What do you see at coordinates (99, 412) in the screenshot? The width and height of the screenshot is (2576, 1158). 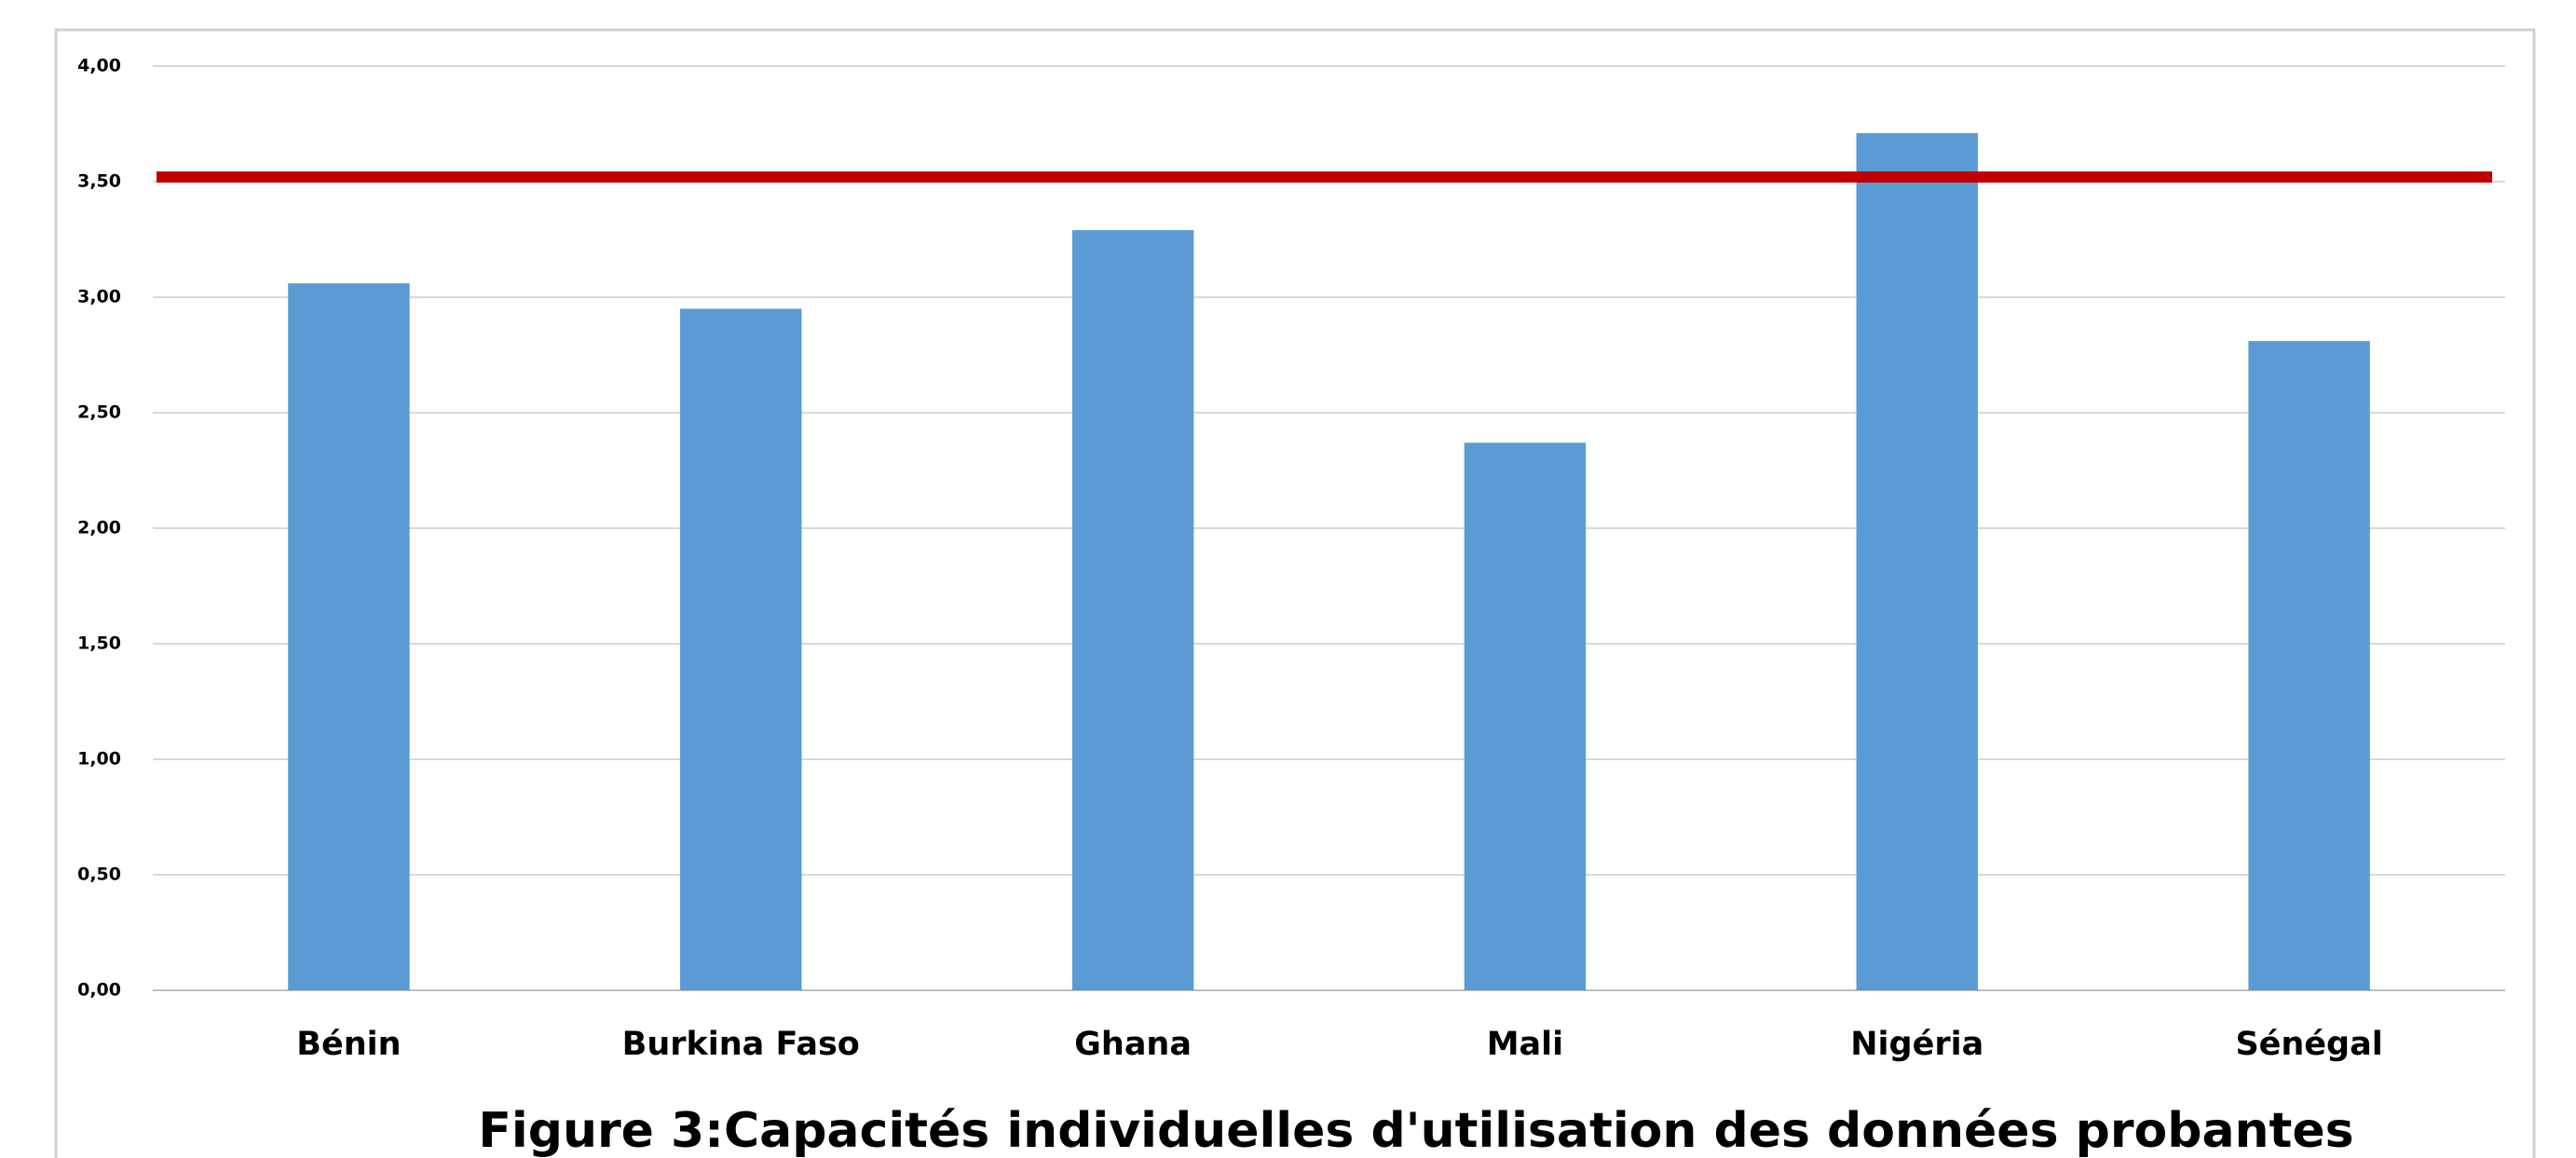 I see `y-tick-label: 2,50` at bounding box center [99, 412].